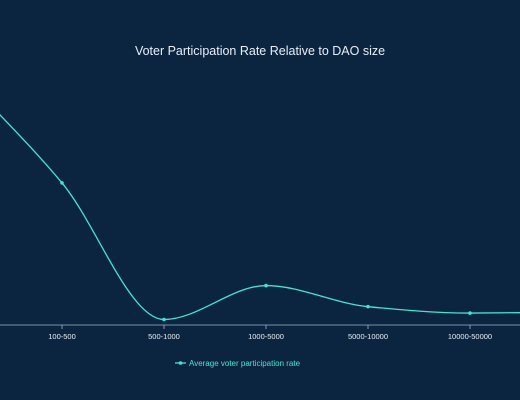  I want to click on legend-point-marker, so click(180, 363).